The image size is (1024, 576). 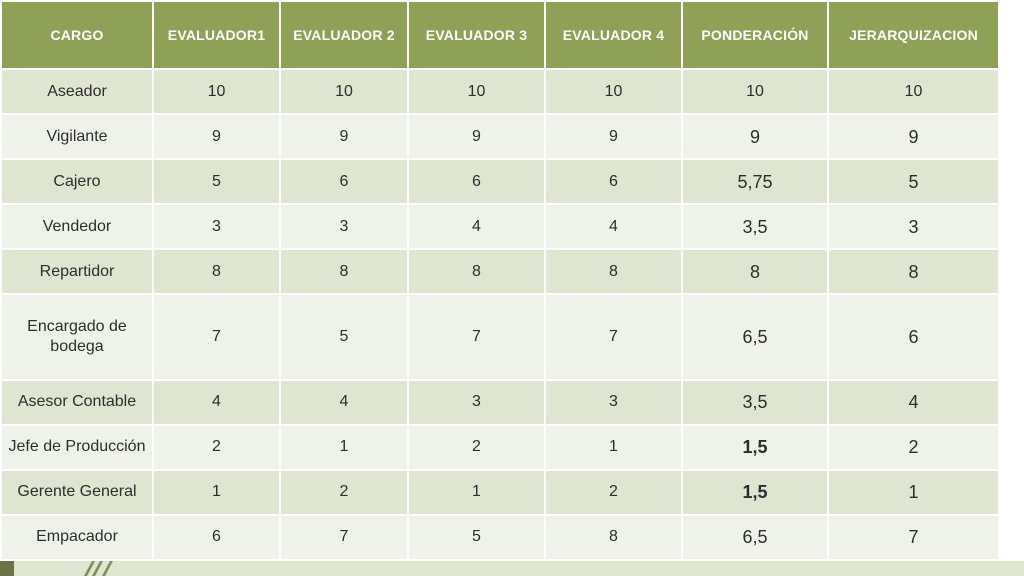 What do you see at coordinates (77, 537) in the screenshot?
I see `cargo-cell: Empacador` at bounding box center [77, 537].